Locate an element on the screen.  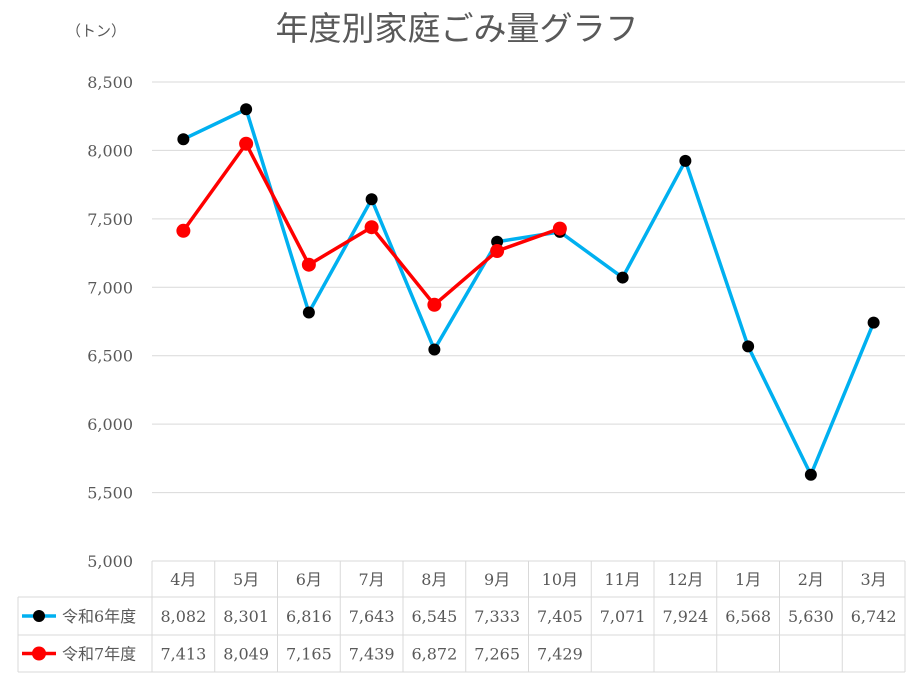
data-table-value: 6,816 is located at coordinates (309, 616).